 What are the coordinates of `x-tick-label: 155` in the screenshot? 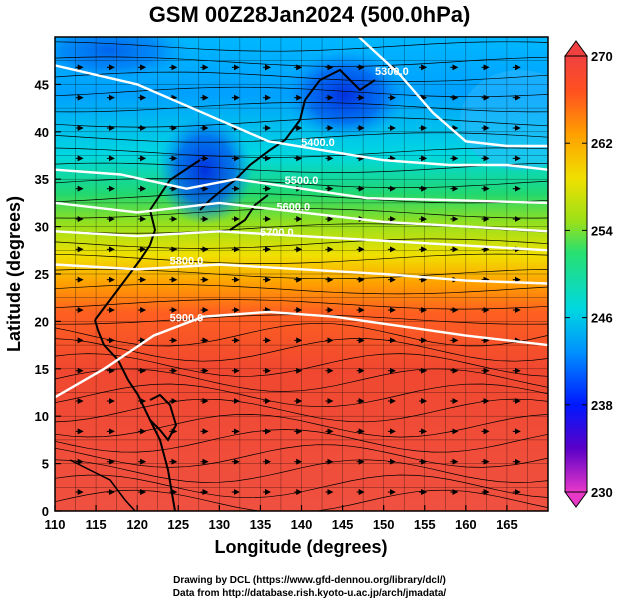 It's located at (425, 524).